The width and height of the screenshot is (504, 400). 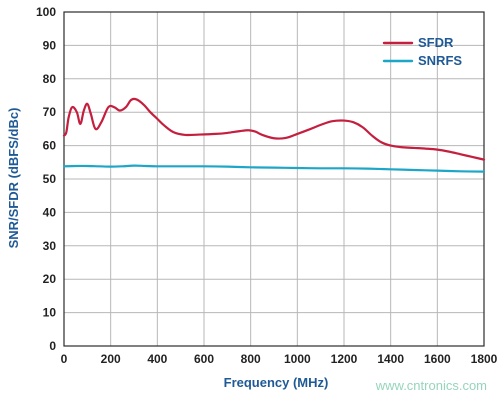 I want to click on x-tick-label-8: 1600, so click(x=437, y=359).